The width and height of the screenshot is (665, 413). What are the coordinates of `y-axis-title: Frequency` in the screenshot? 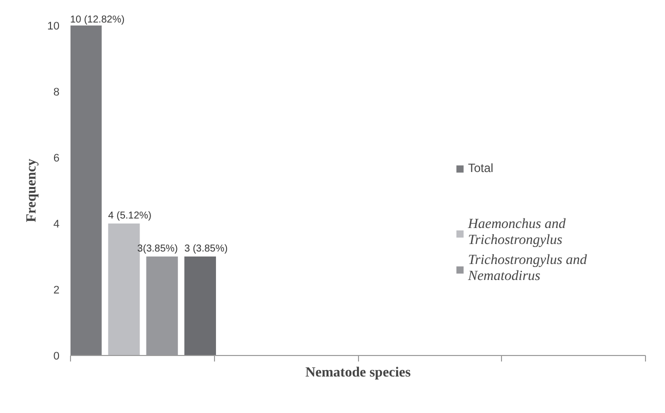 It's located at (32, 190).